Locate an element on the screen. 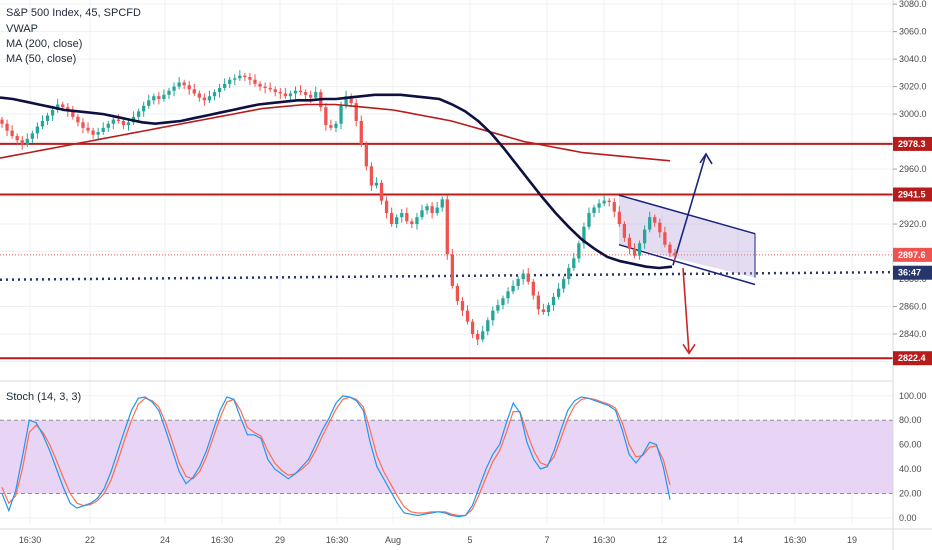 Image resolution: width=932 pixels, height=550 pixels. time-tick-label: 24 is located at coordinates (165, 540).